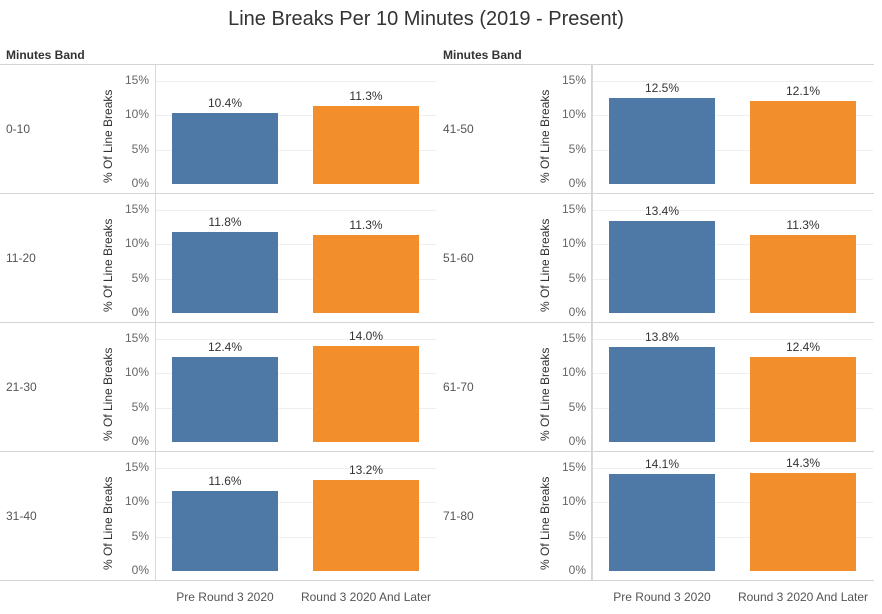 The image size is (882, 614). I want to click on bar-value-label: 13.4%, so click(662, 210).